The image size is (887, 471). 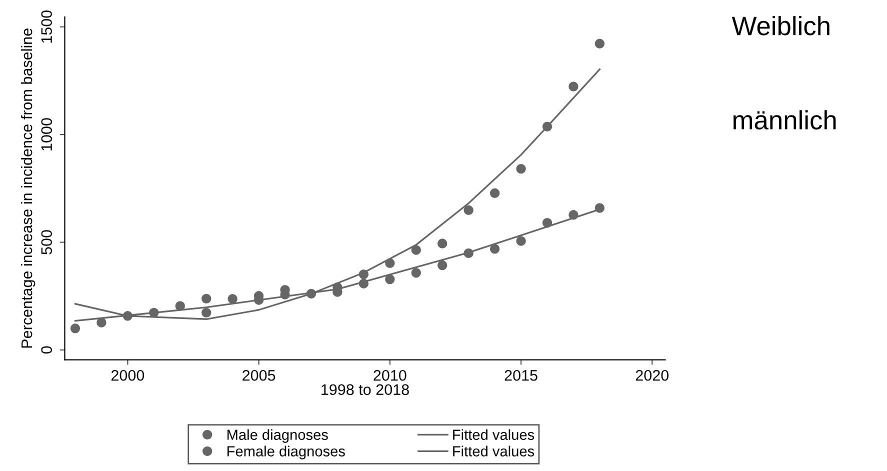 What do you see at coordinates (781, 26) in the screenshot?
I see `text: Weiblich` at bounding box center [781, 26].